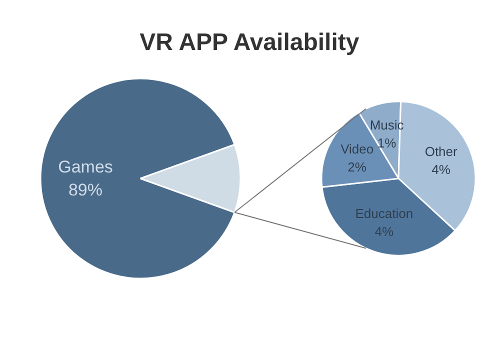 This screenshot has width=500, height=342. I want to click on slice-label: Other, so click(441, 152).